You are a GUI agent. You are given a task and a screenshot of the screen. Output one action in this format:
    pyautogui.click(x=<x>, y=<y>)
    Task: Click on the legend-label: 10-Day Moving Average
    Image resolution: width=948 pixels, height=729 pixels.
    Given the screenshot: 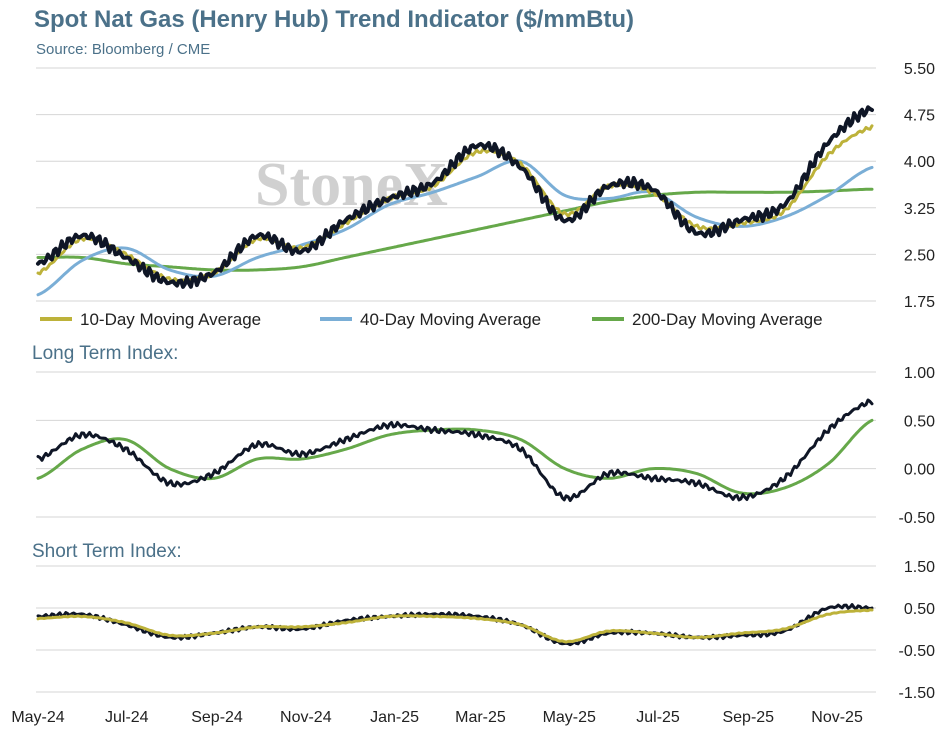 What is the action you would take?
    pyautogui.click(x=170, y=319)
    